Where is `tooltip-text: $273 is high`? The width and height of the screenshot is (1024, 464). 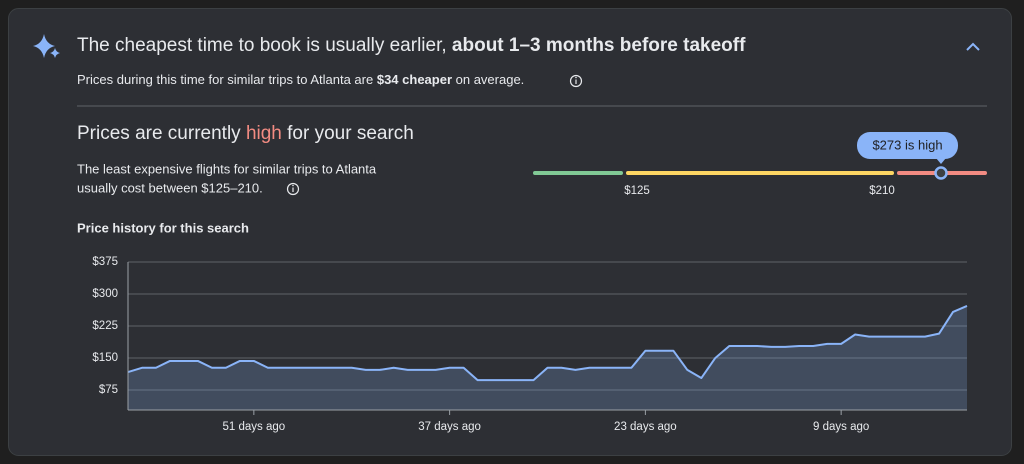 tooltip-text: $273 is high is located at coordinates (907, 144).